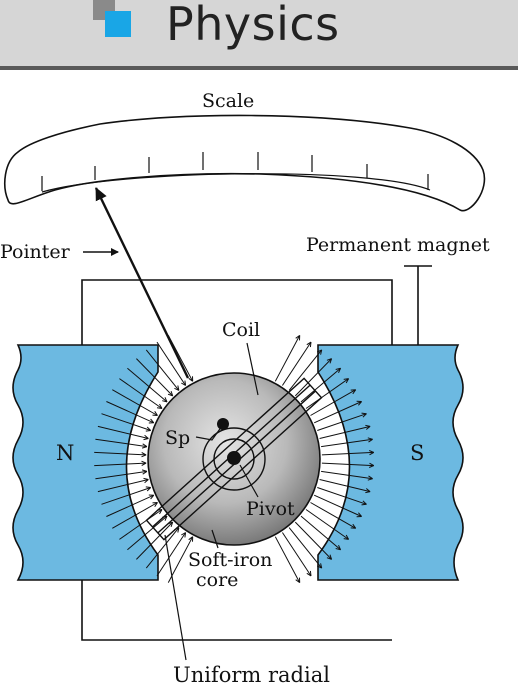 The width and height of the screenshot is (518, 687). What do you see at coordinates (228, 101) in the screenshot?
I see `scale-label: Scale` at bounding box center [228, 101].